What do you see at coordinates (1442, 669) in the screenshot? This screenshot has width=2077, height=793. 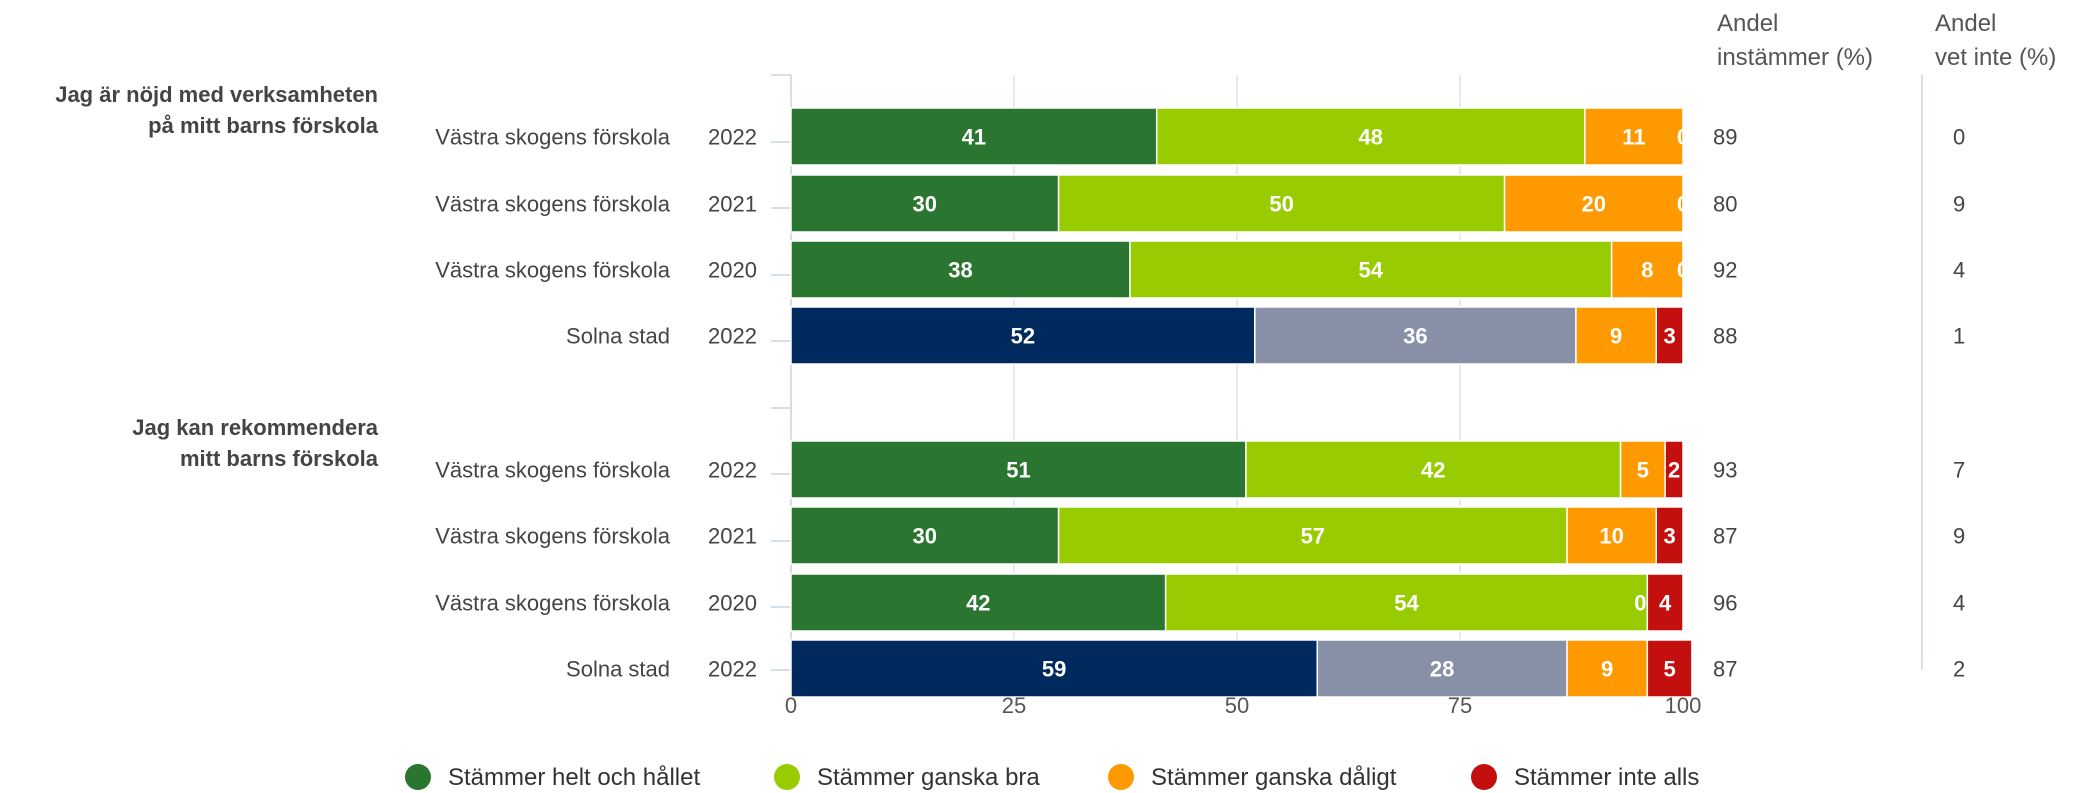 I see `bar-data-label: 28` at bounding box center [1442, 669].